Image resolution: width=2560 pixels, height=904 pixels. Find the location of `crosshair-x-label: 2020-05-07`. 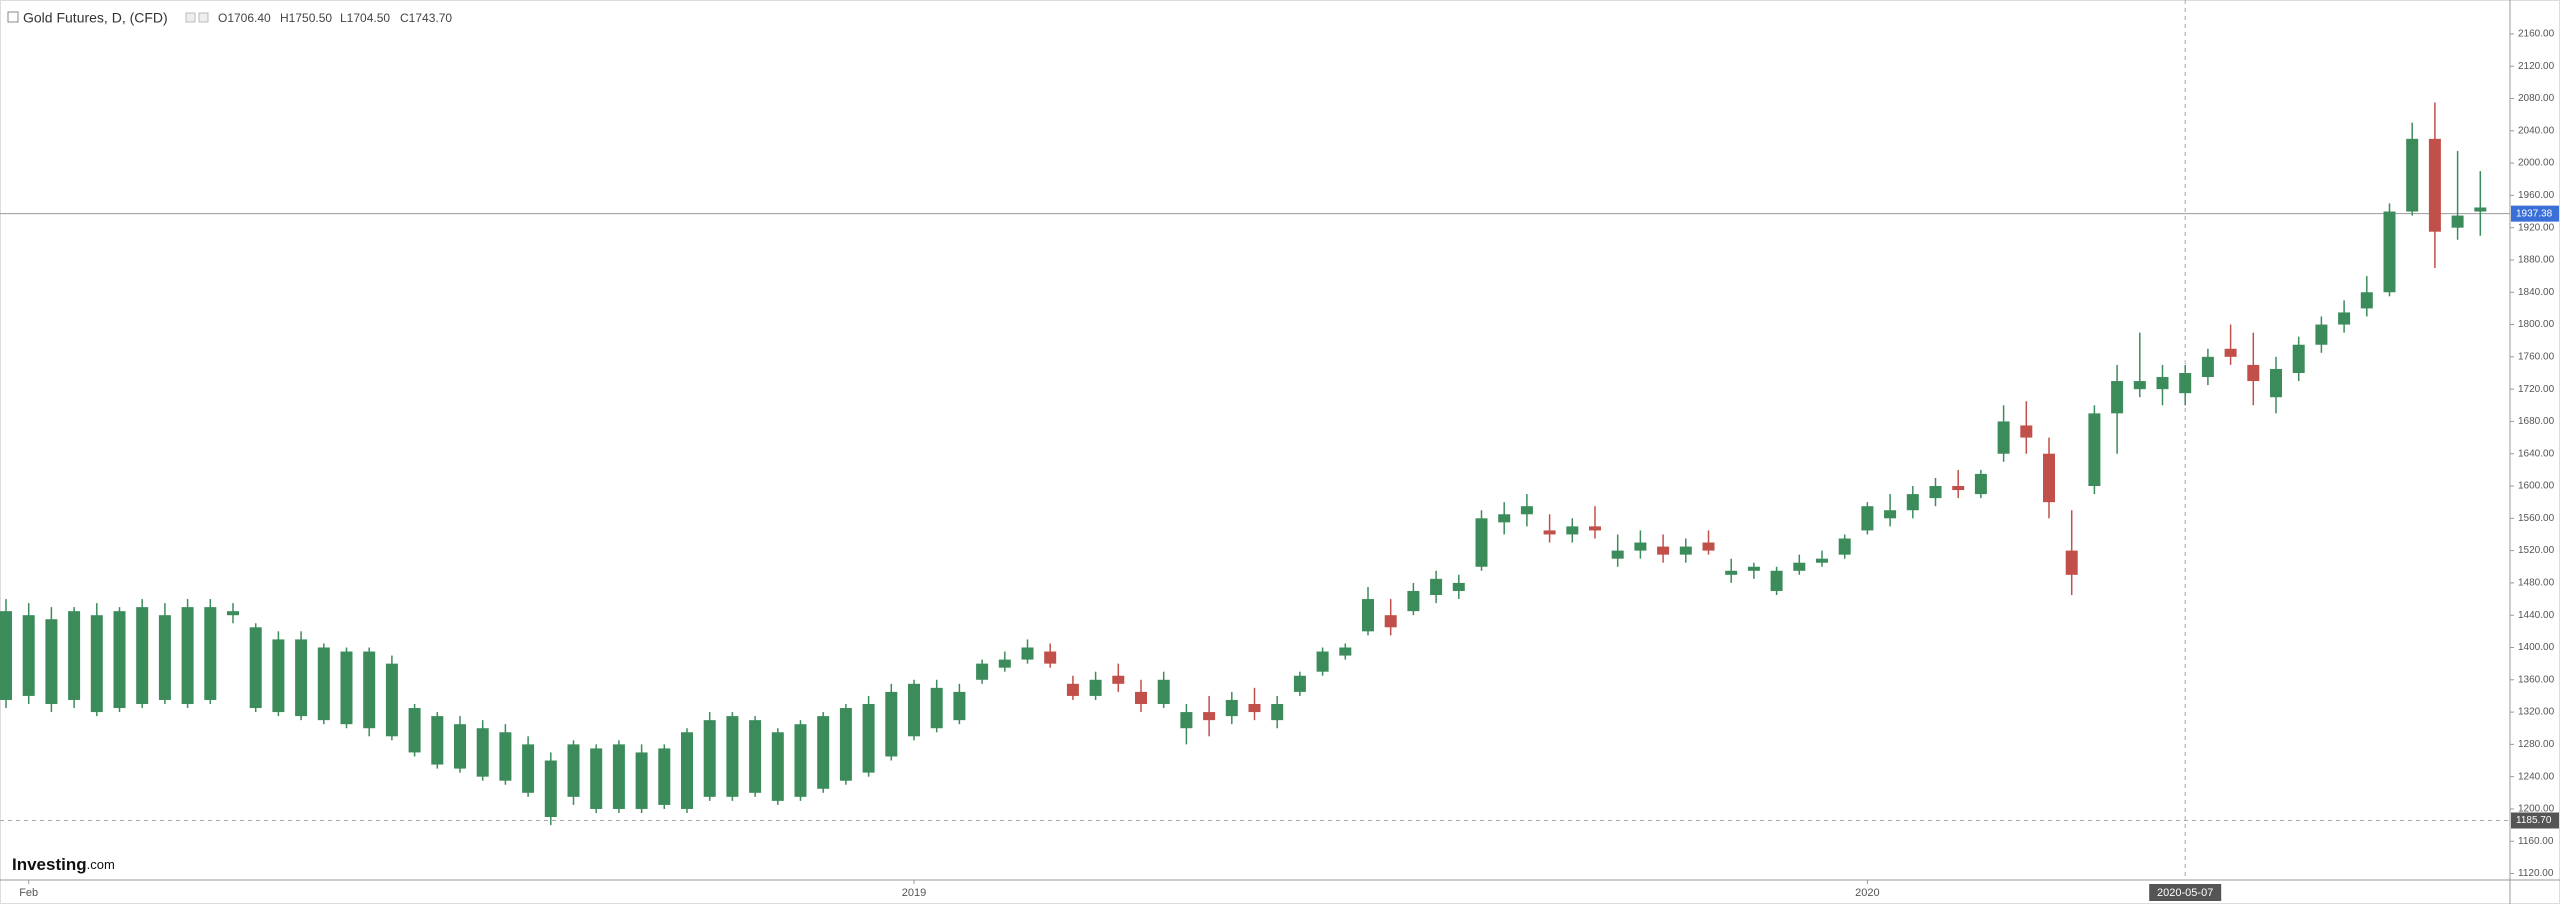

crosshair-x-label: 2020-05-07 is located at coordinates (2185, 893).